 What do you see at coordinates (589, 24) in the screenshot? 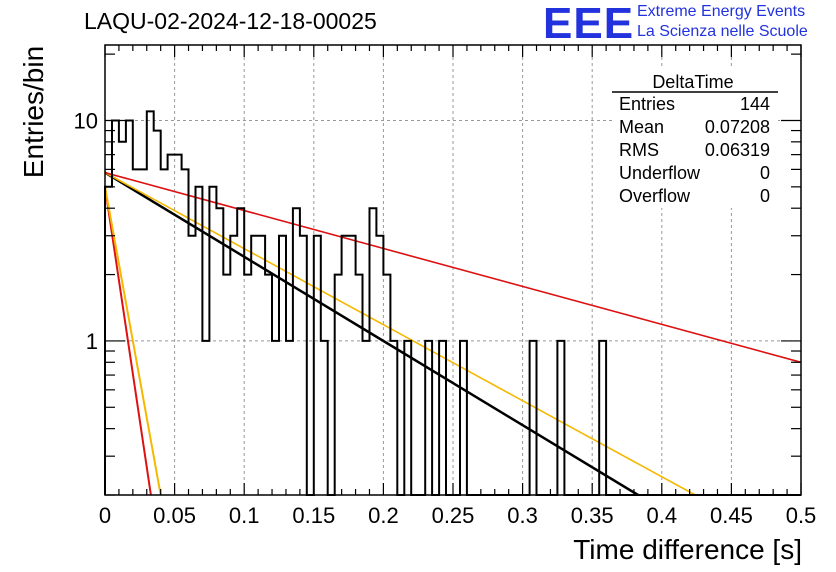
I see `eee-logo: EEE` at bounding box center [589, 24].